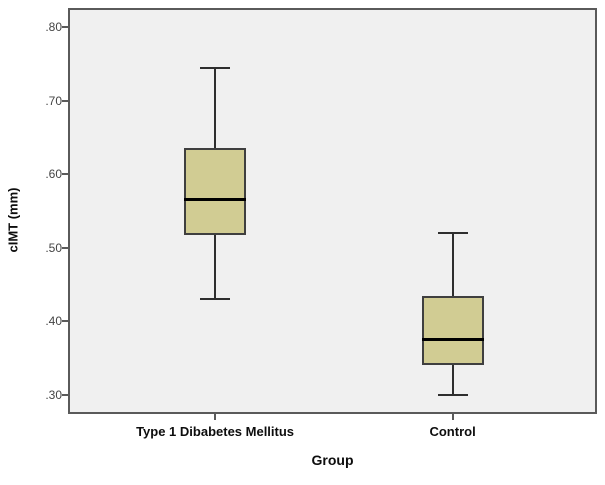  I want to click on y-tick-label: .70, so click(53, 100).